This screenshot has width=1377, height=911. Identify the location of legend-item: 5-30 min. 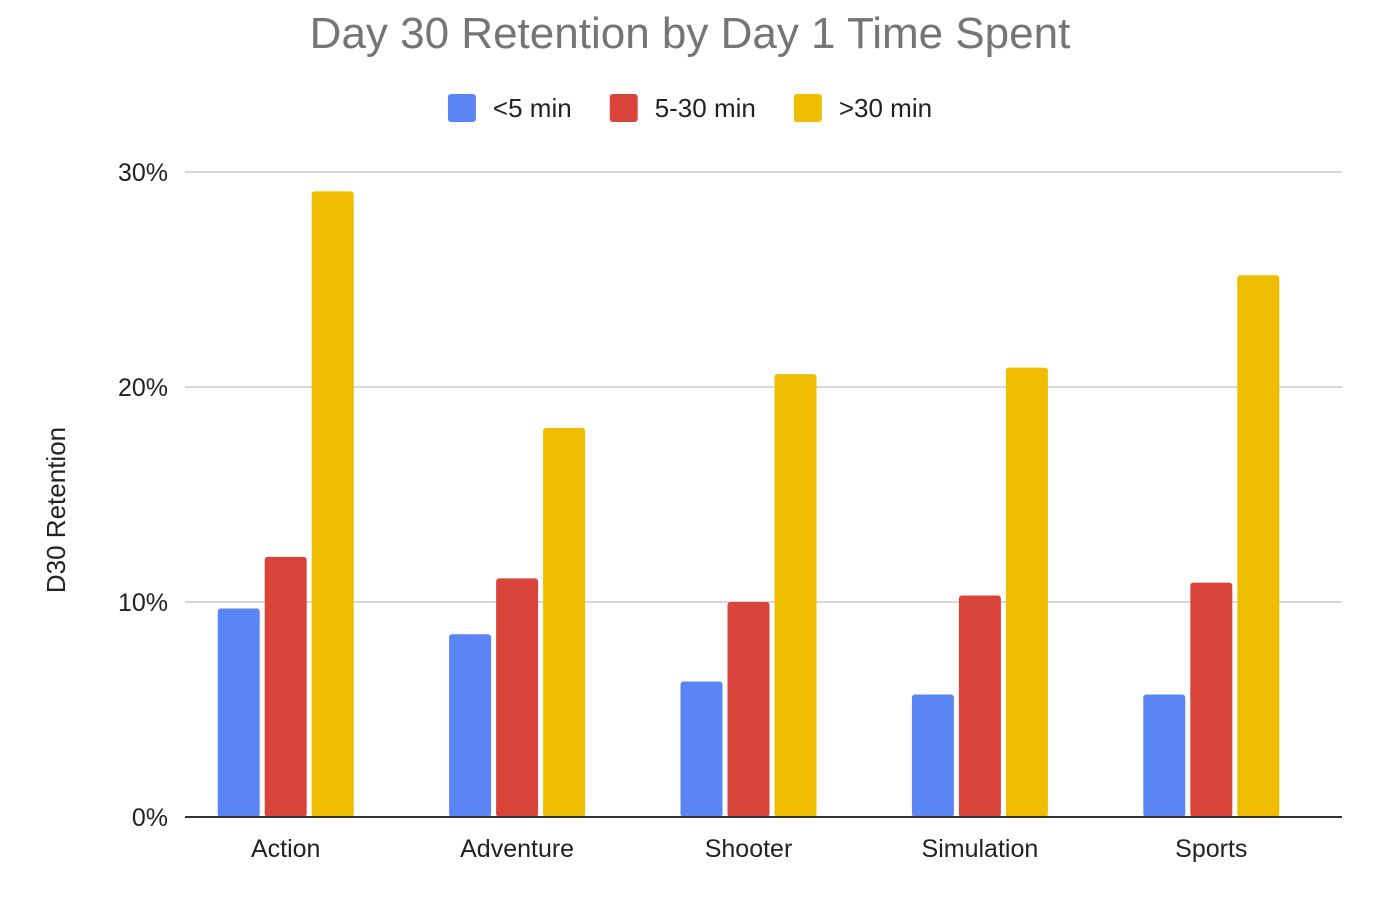
(682, 108).